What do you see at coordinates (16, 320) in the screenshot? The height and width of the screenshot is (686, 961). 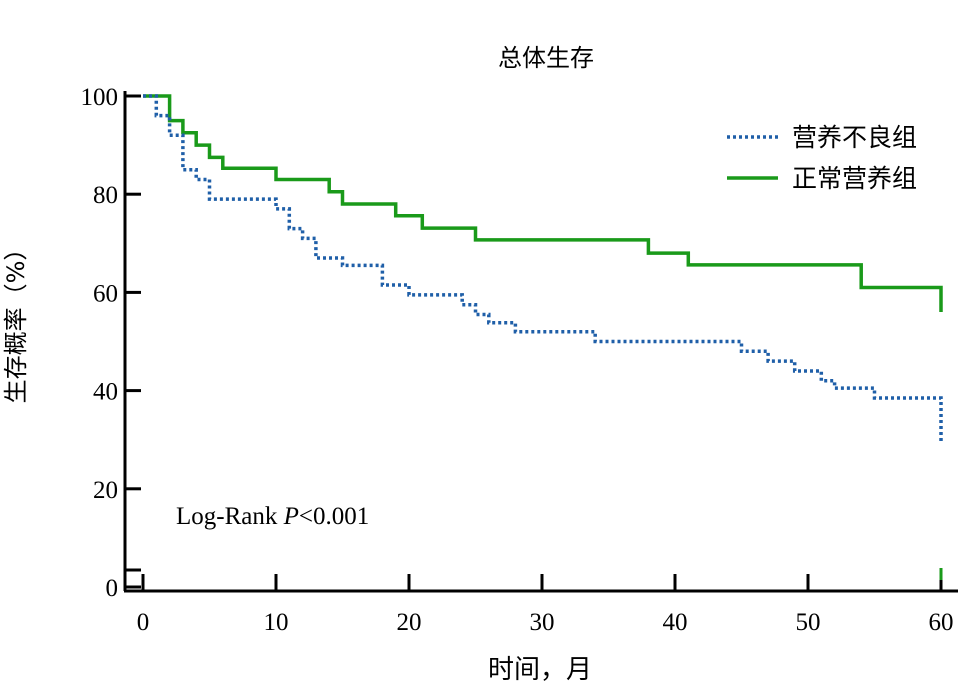 I see `y-axis-label: 生存概率（%）` at bounding box center [16, 320].